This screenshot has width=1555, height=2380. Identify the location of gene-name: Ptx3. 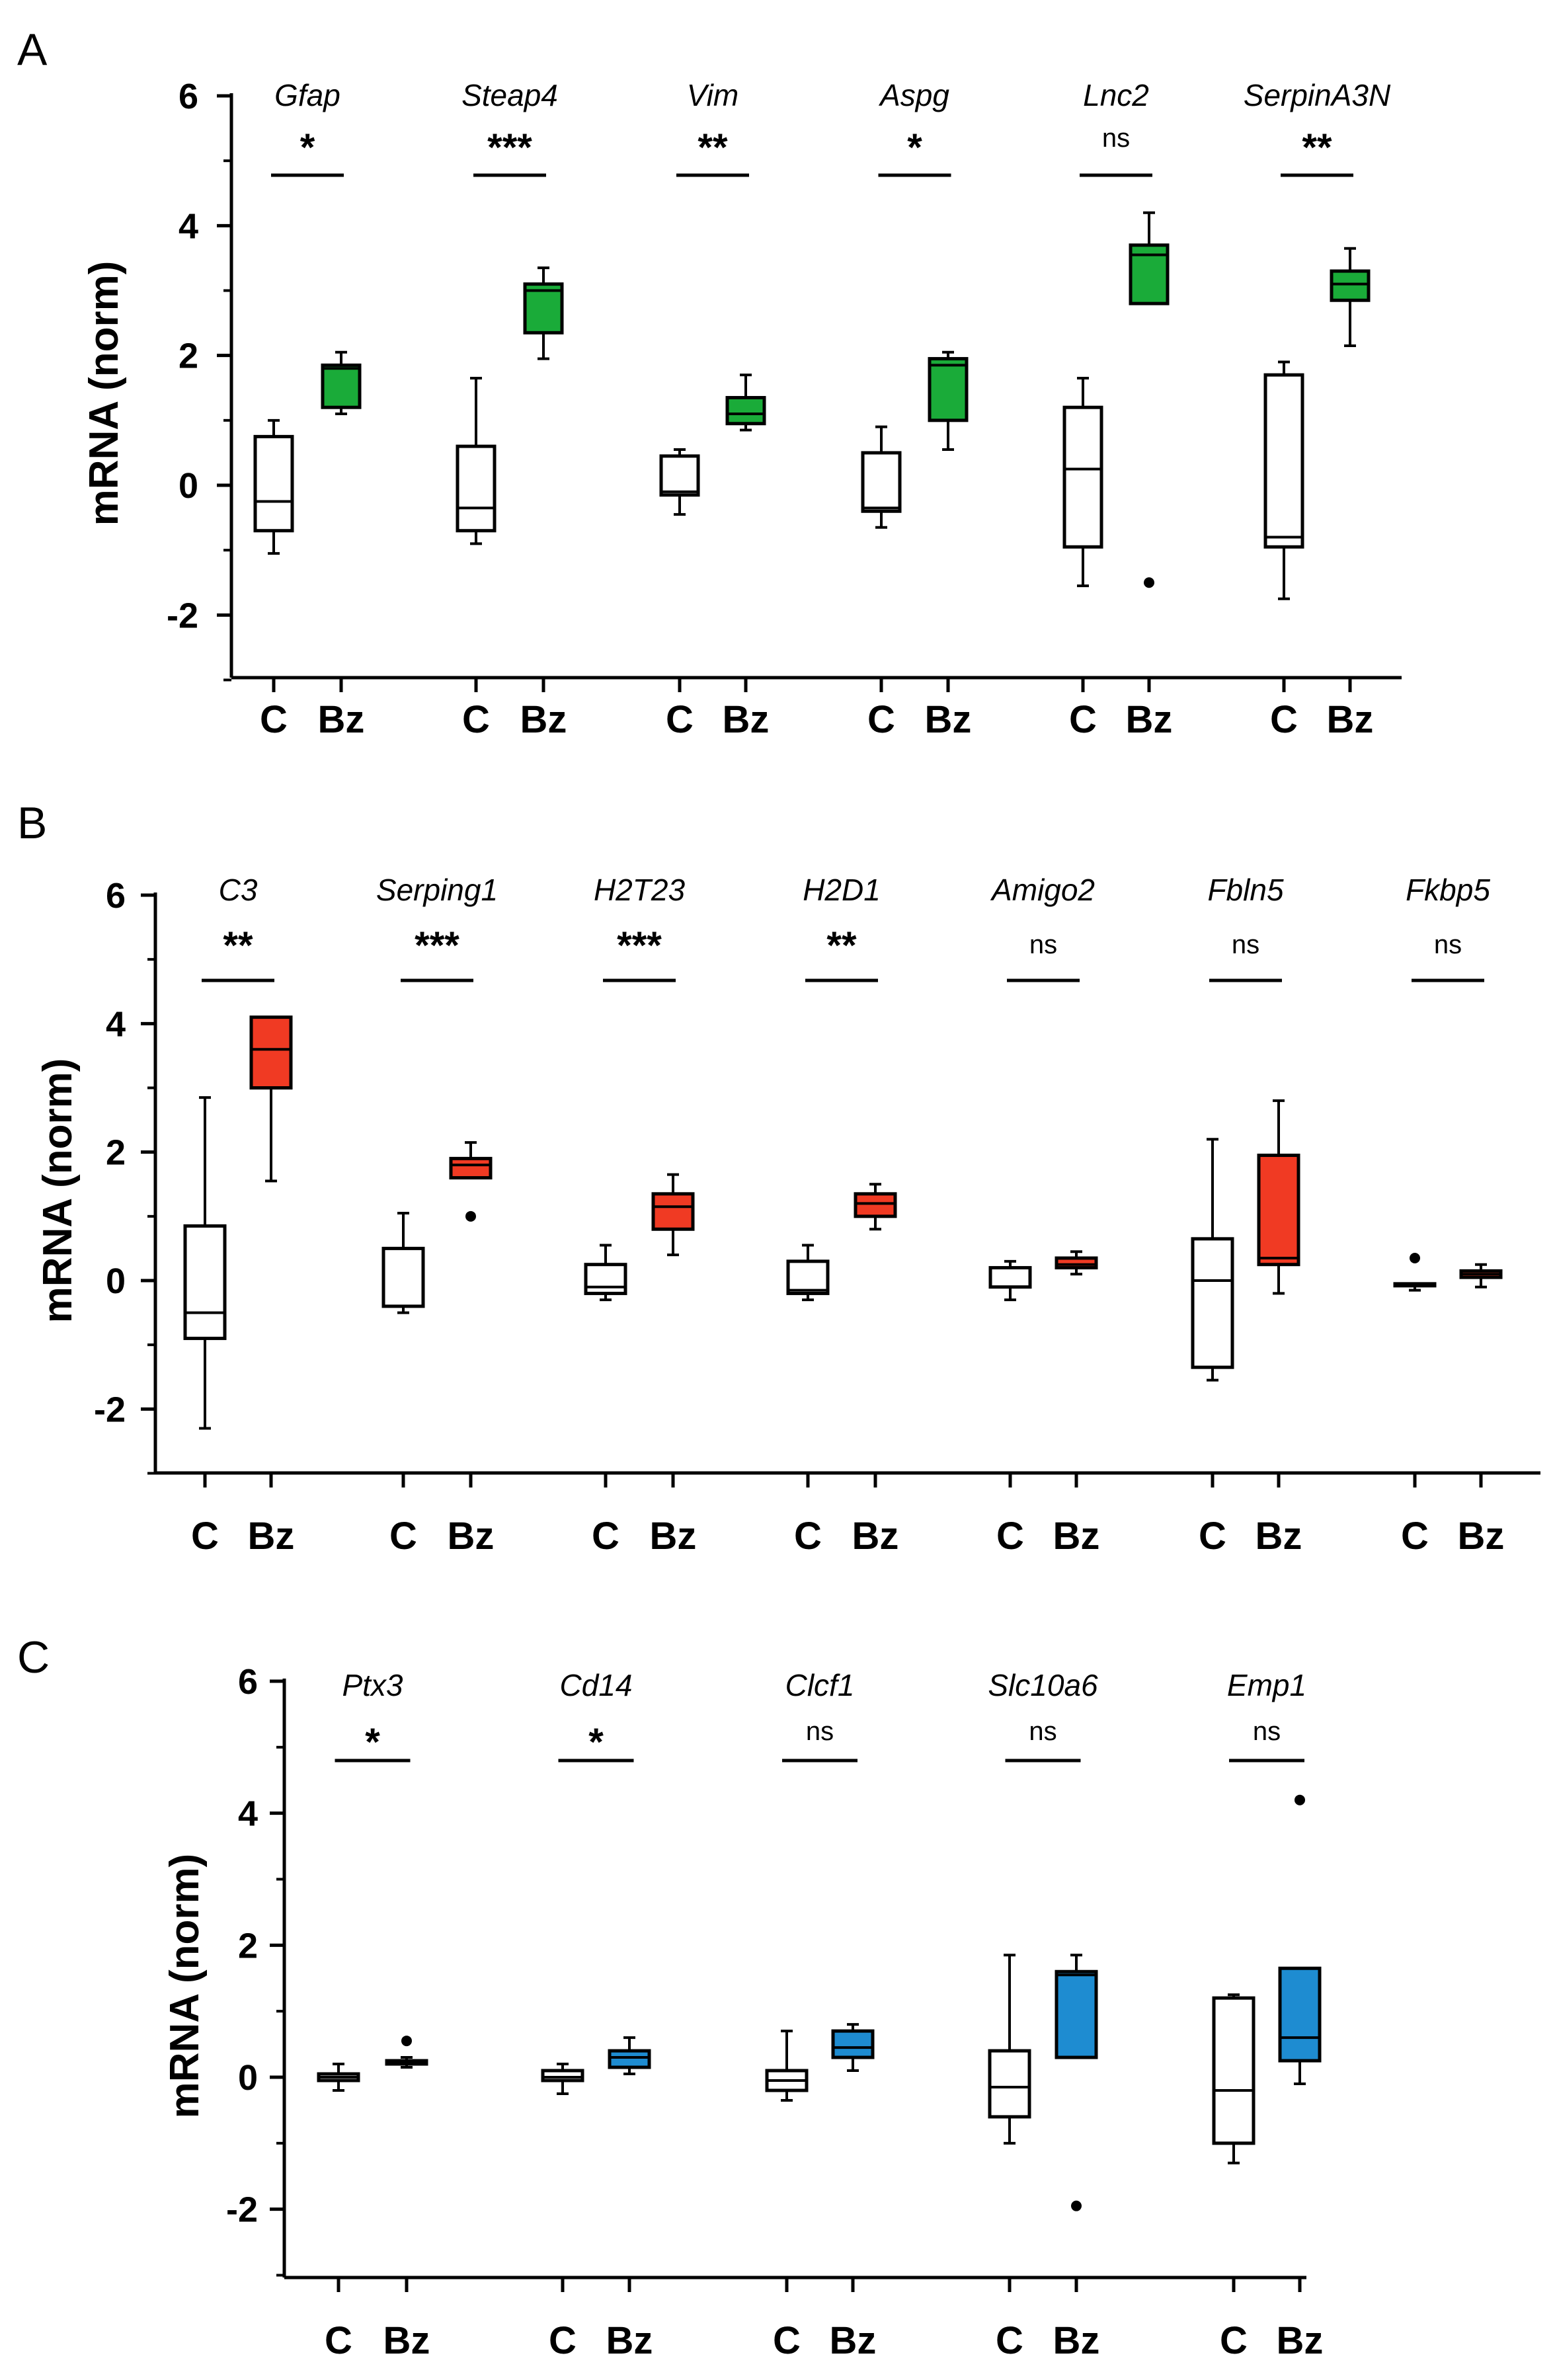
(372, 1685).